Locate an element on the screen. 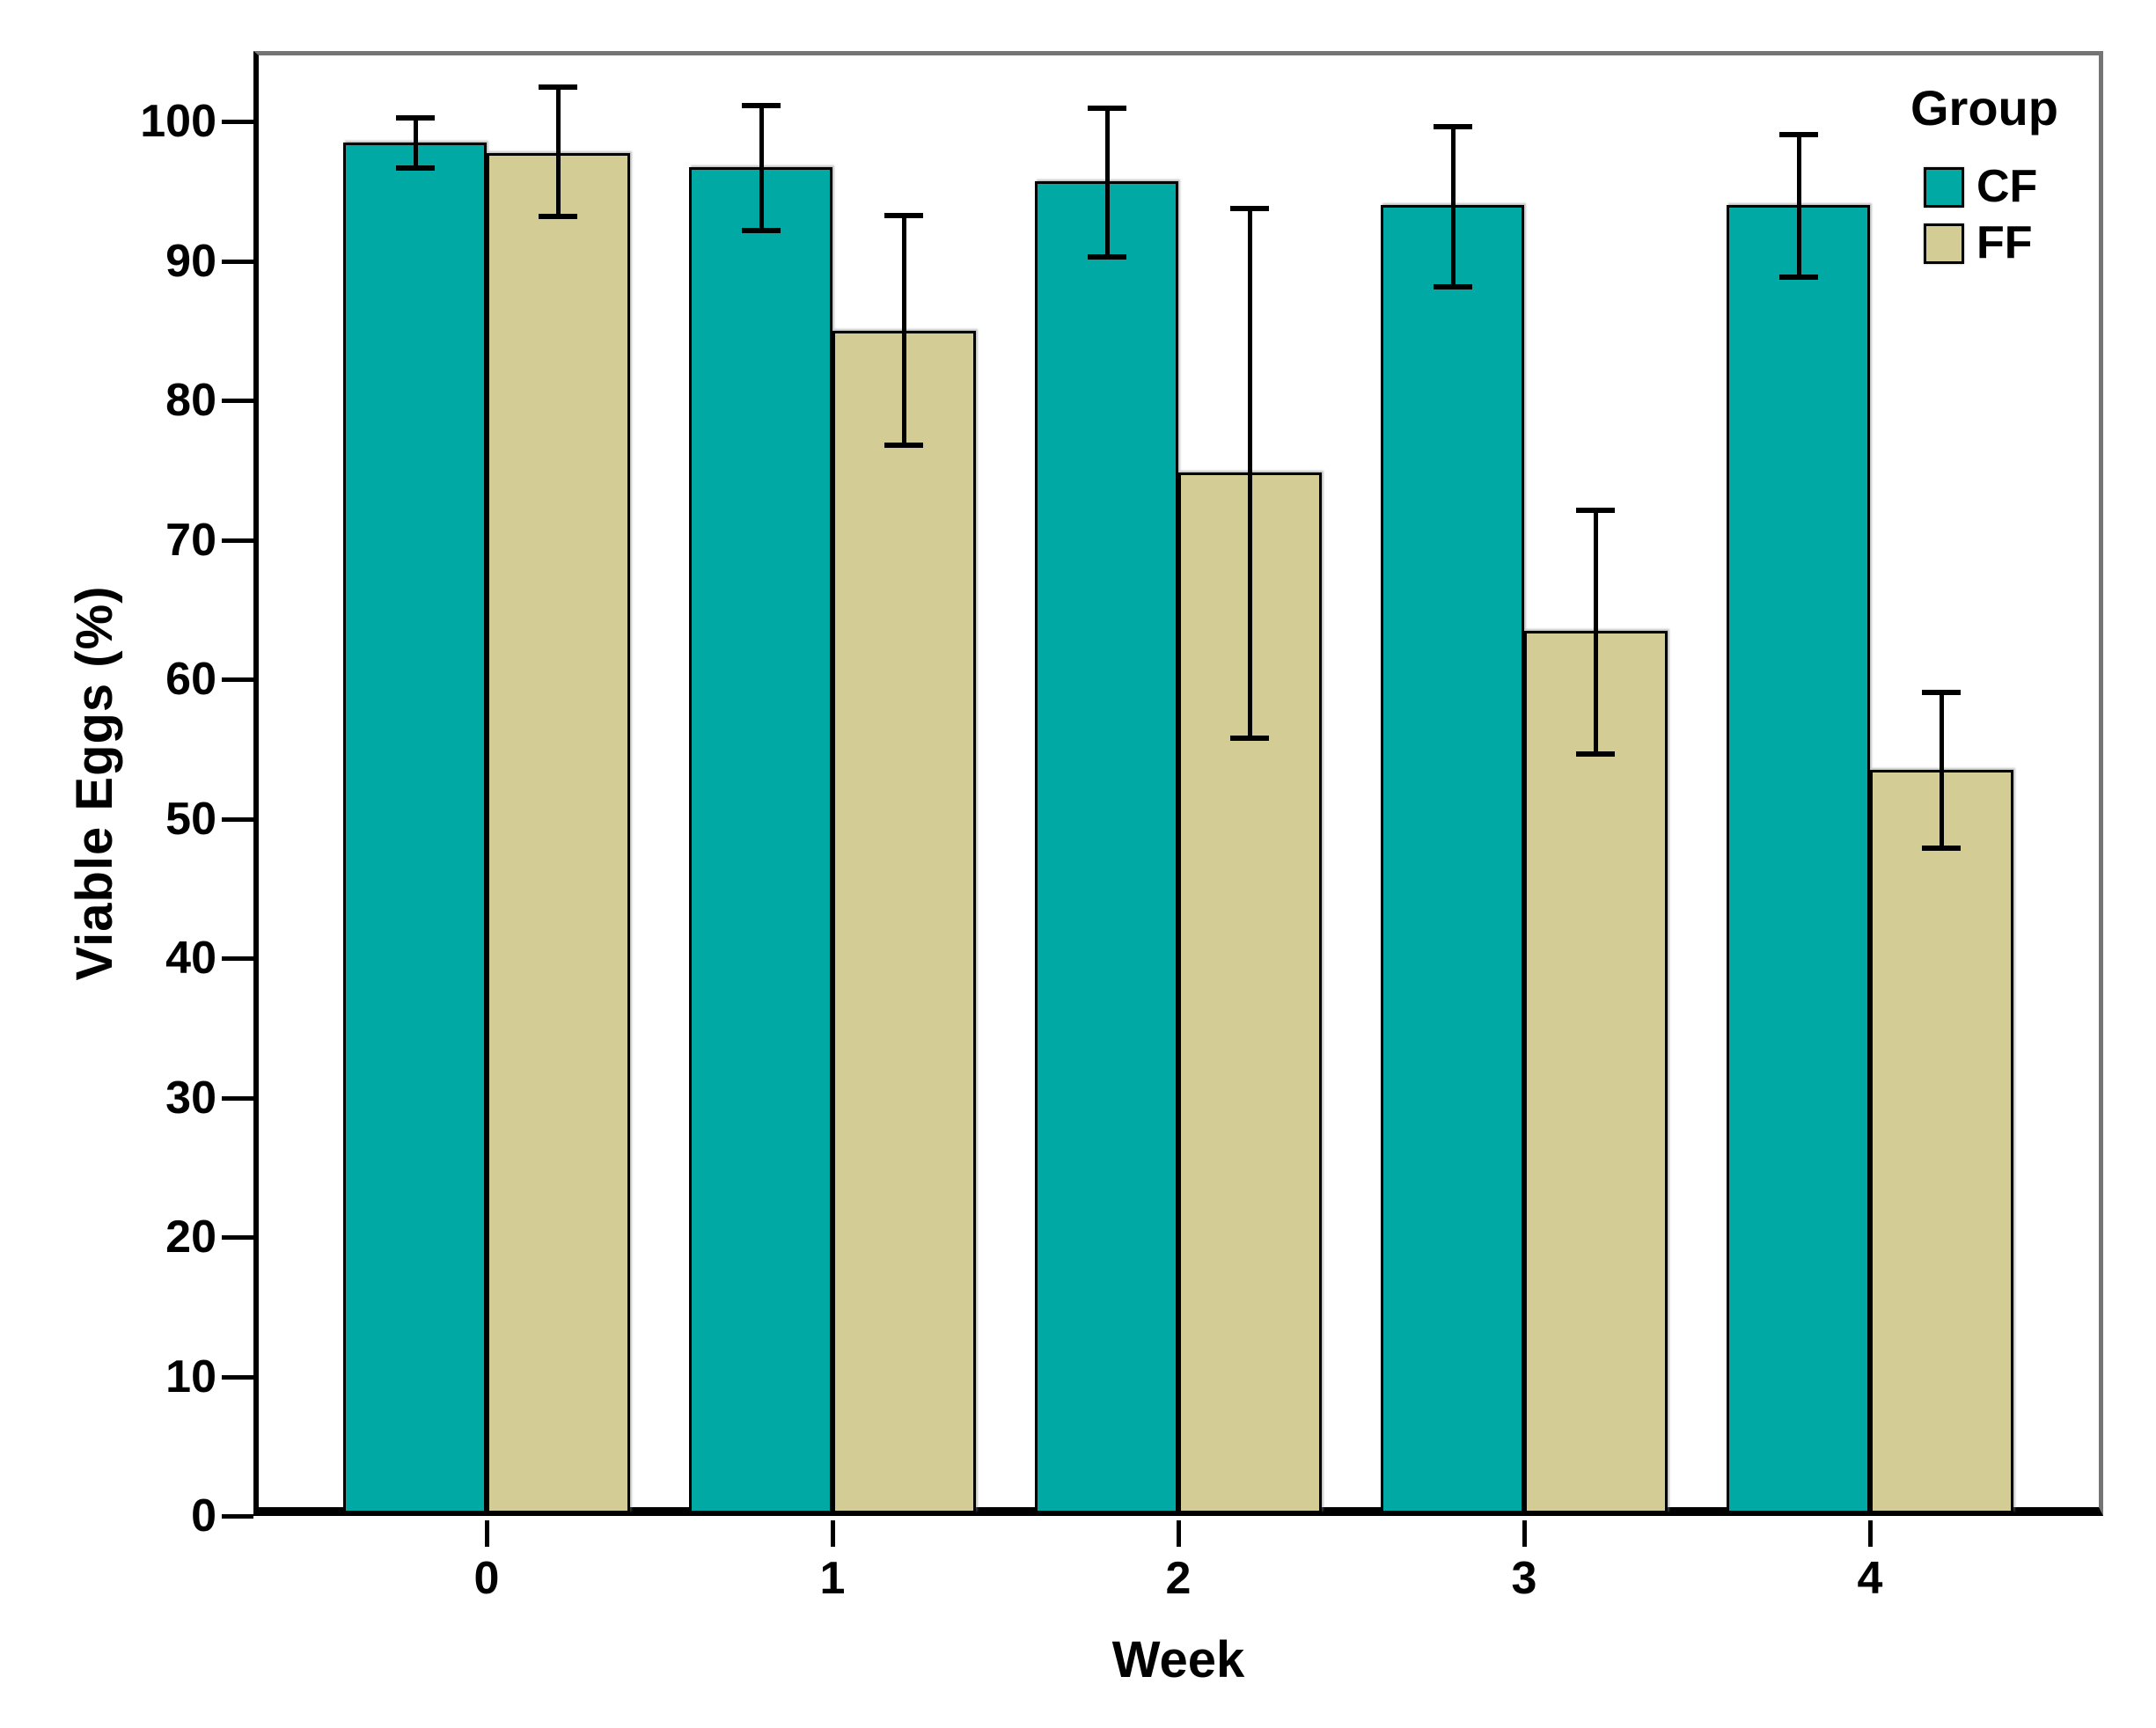  y-tick-label-40: 40 is located at coordinates (191, 958).